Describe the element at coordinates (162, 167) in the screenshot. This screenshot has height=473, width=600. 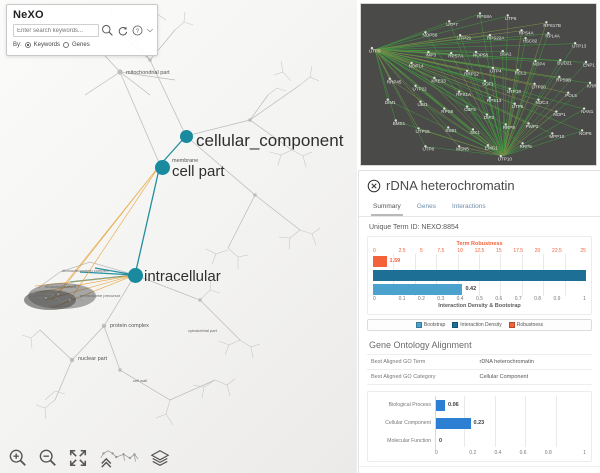
I see `tree-hub-cell-part` at that location.